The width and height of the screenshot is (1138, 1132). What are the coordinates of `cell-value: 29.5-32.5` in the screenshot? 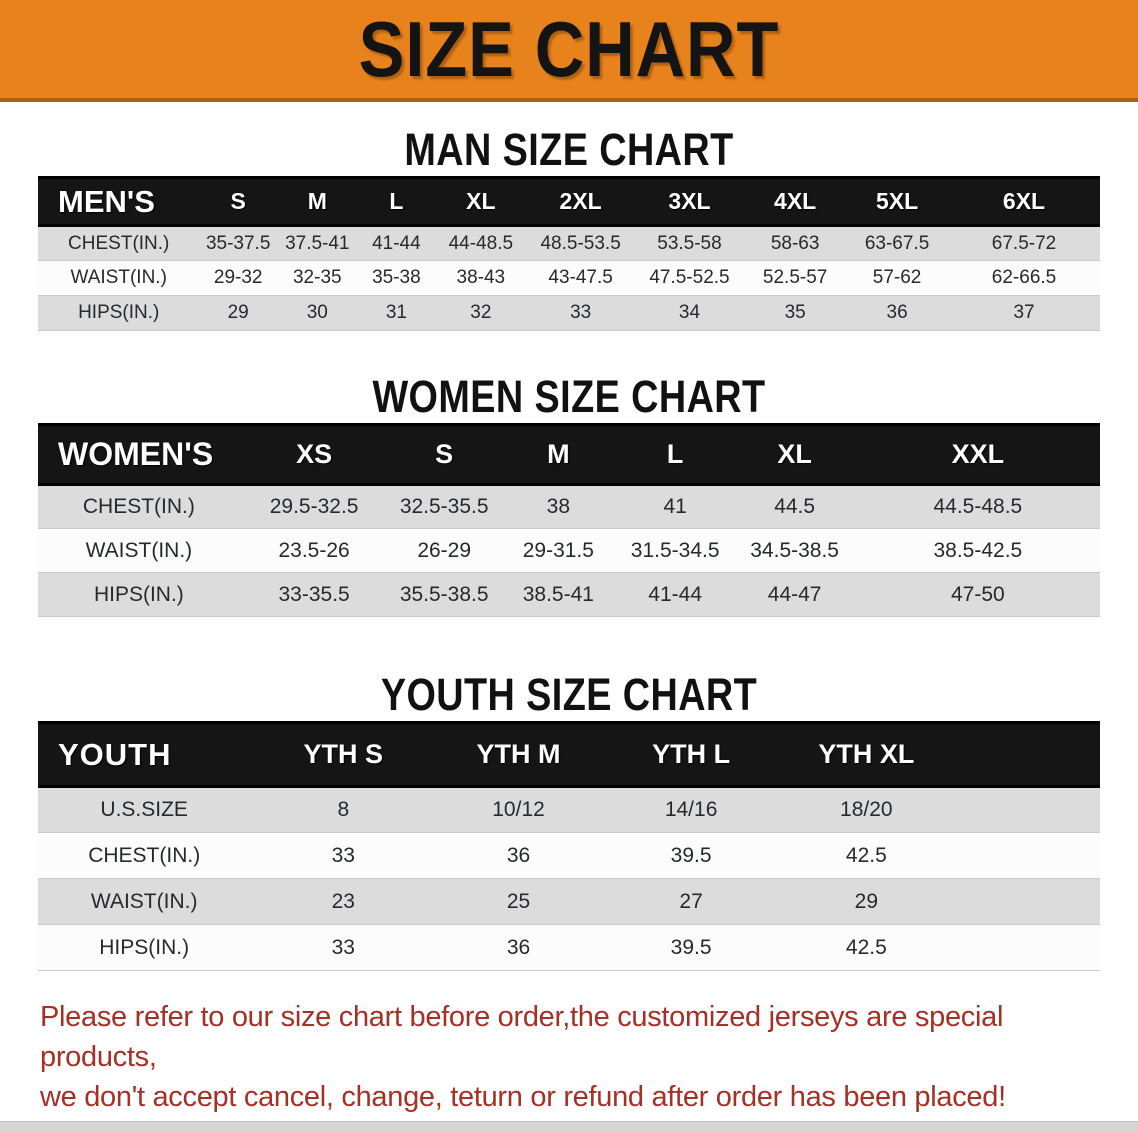 It's located at (314, 506).